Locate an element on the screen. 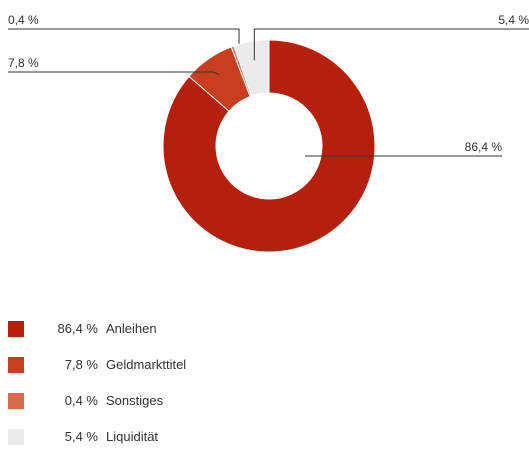 The height and width of the screenshot is (464, 529). legend-percentage: 5,4 % is located at coordinates (81, 436).